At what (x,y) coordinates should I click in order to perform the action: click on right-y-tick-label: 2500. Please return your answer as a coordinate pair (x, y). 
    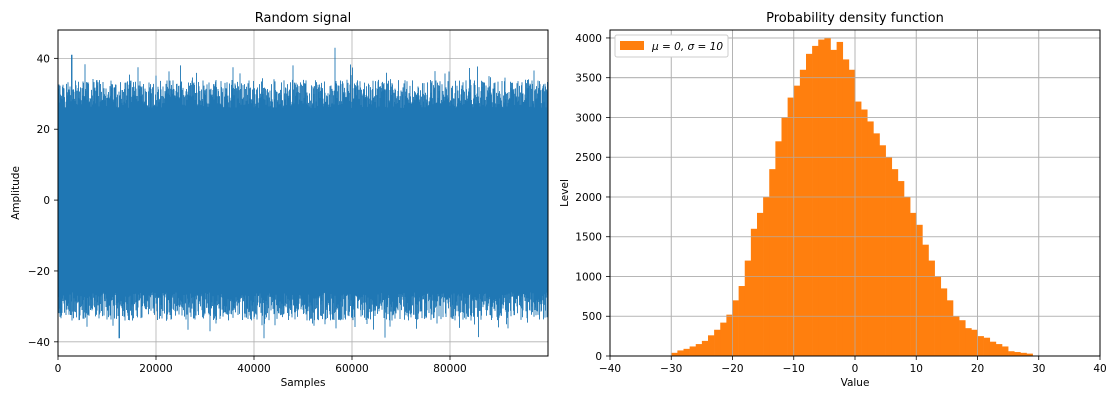
    Looking at the image, I should click on (588, 158).